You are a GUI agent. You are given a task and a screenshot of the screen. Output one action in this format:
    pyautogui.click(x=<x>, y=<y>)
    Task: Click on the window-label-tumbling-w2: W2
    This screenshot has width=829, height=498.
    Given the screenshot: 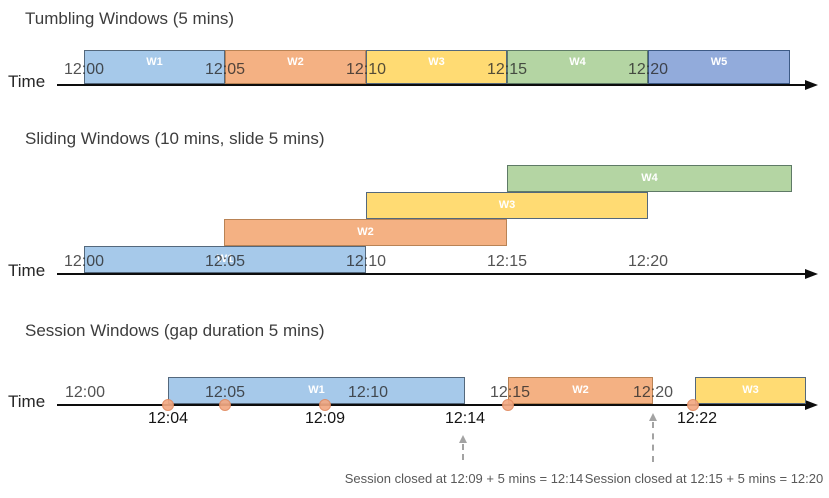 What is the action you would take?
    pyautogui.click(x=295, y=62)
    